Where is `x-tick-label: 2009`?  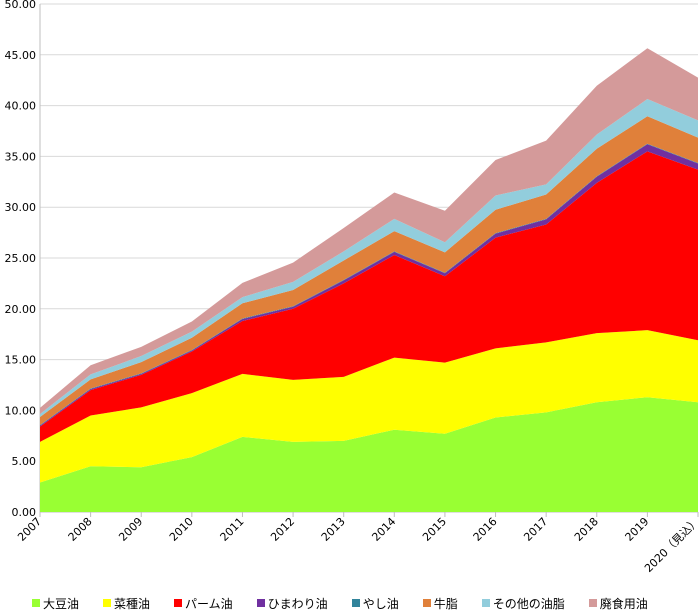 x-tick-label: 2009 is located at coordinates (130, 529).